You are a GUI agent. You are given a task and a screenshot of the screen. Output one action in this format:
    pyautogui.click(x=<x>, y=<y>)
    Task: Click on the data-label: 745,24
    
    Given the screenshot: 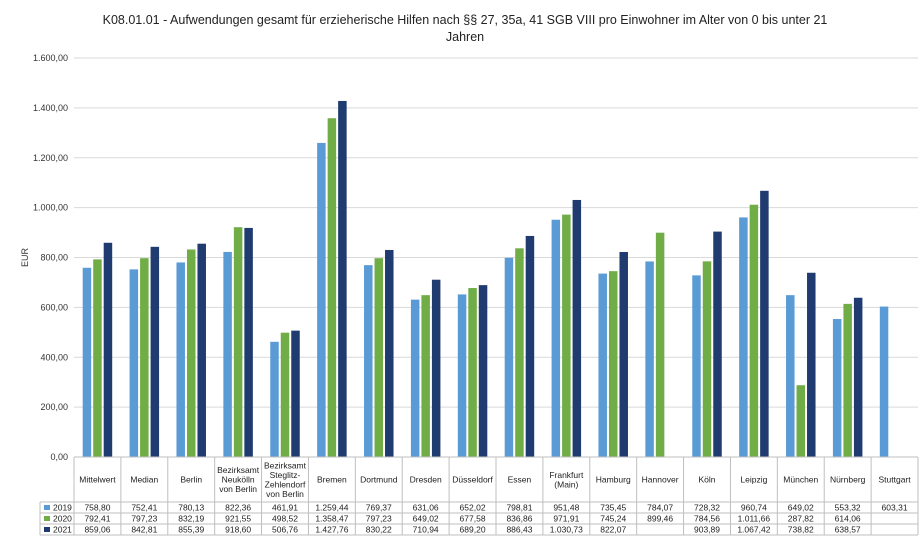 What is the action you would take?
    pyautogui.click(x=613, y=519)
    